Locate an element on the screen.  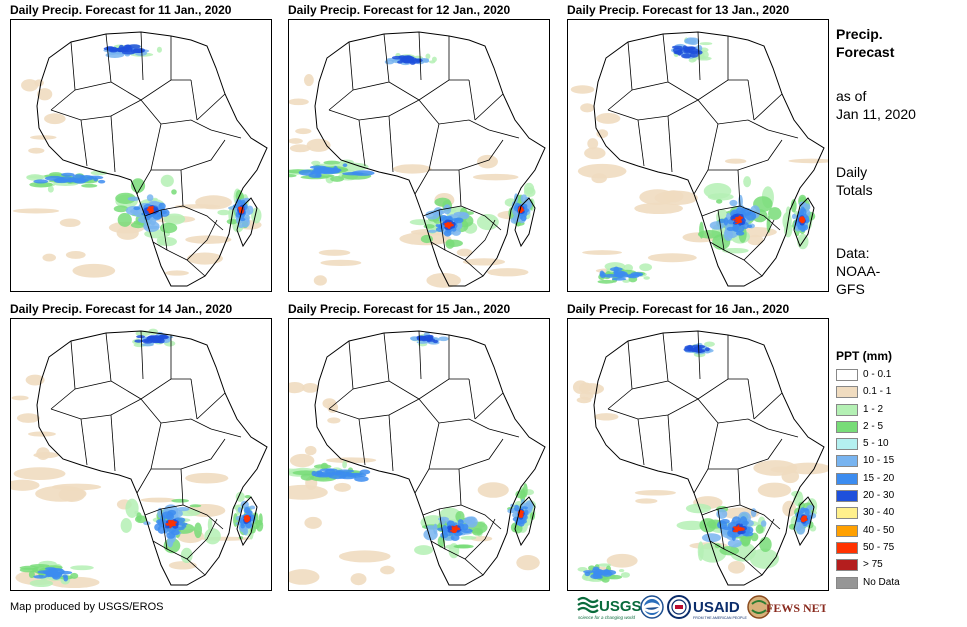
usgs-text: USGS is located at coordinates (620, 606).